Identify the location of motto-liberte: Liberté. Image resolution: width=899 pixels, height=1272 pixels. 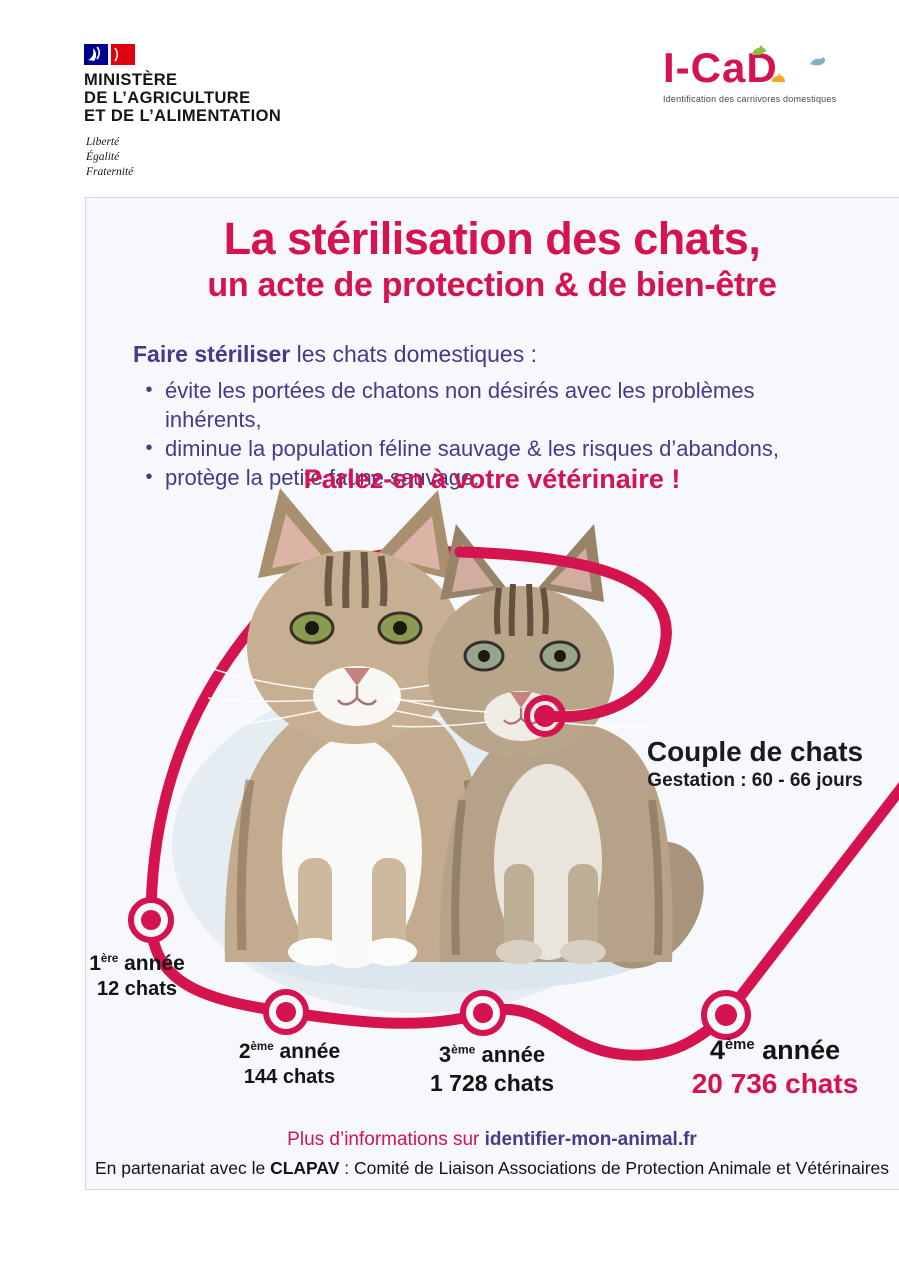
(103, 142).